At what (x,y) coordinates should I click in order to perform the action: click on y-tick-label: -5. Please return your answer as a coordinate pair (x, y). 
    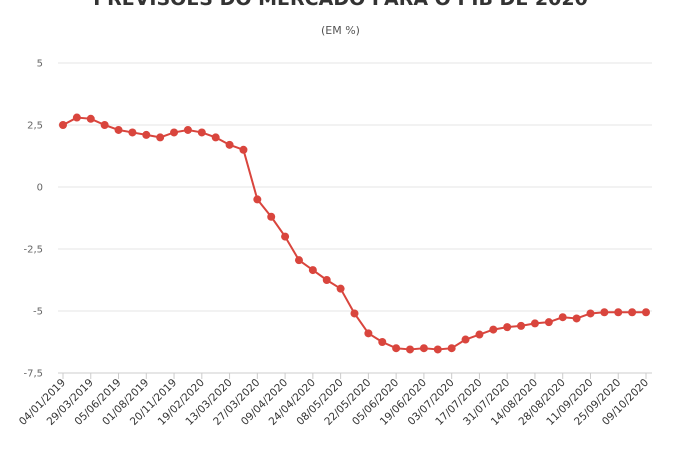
    Looking at the image, I should click on (38, 312).